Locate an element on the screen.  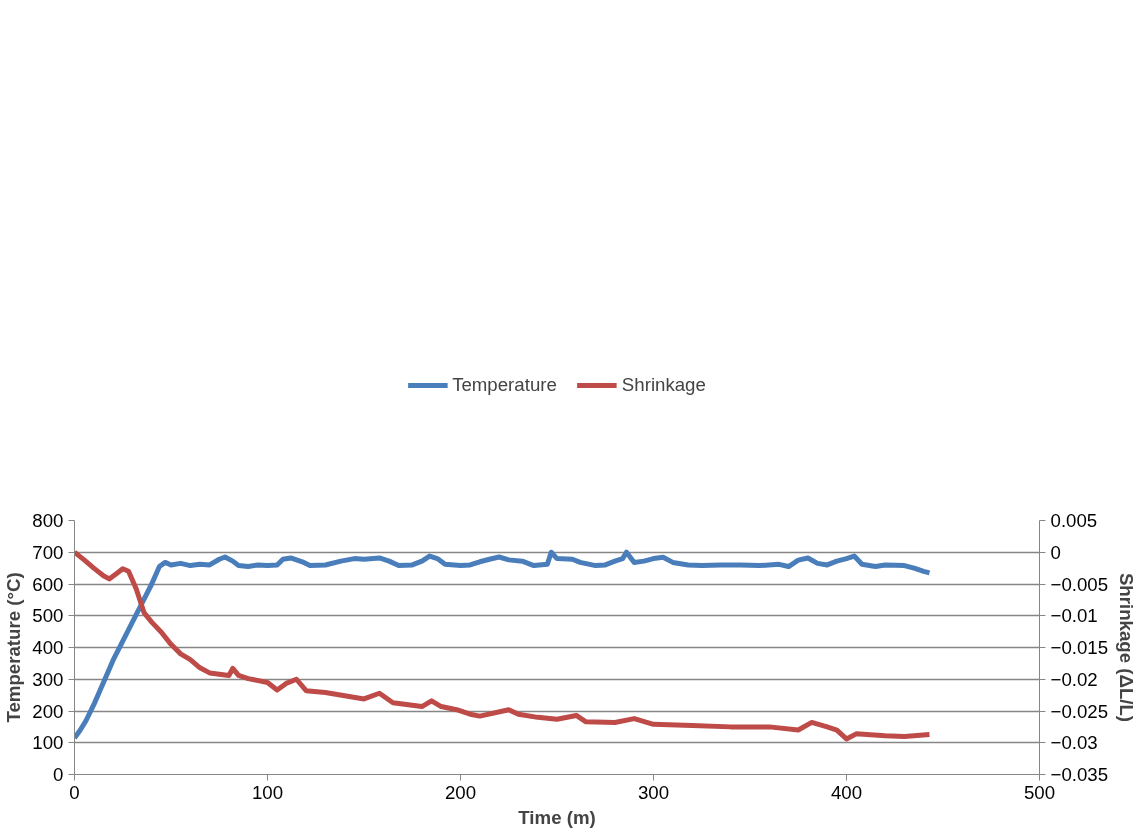
x-tick-label: 0 is located at coordinates (74, 792).